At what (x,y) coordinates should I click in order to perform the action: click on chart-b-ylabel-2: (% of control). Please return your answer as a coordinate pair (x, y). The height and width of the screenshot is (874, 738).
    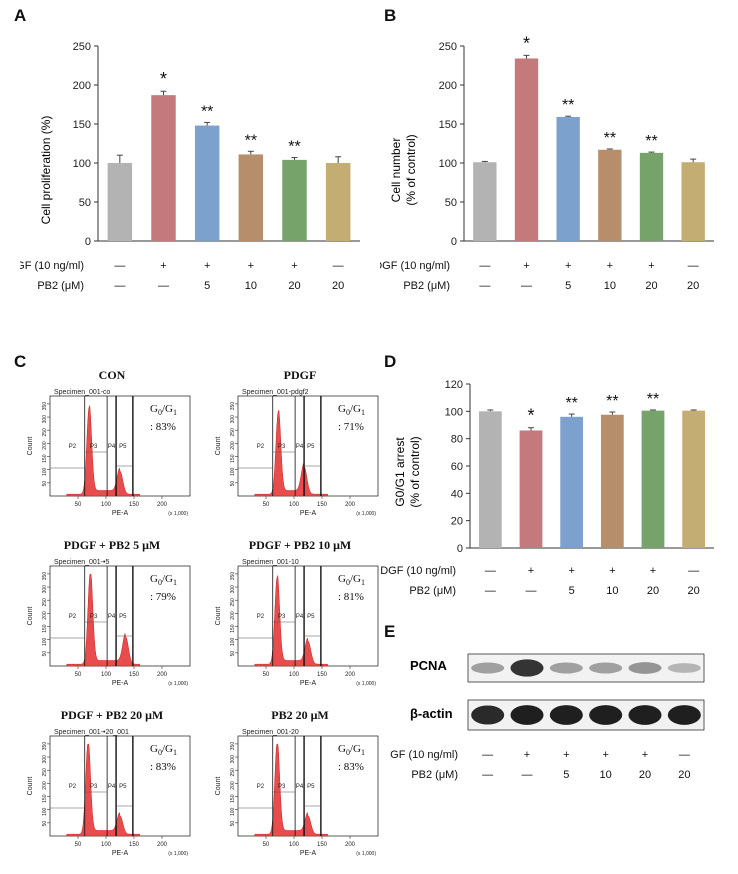
    Looking at the image, I should click on (411, 169).